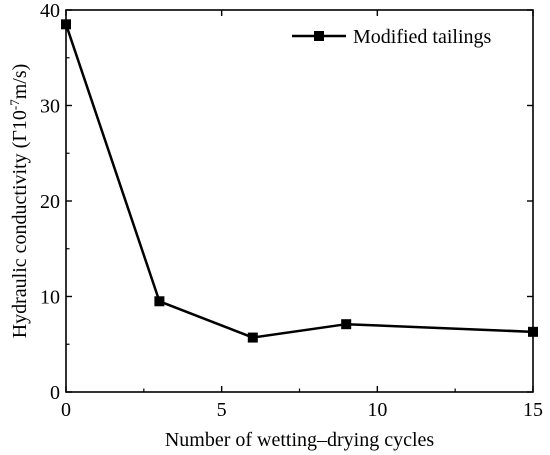 The image size is (550, 455). Describe the element at coordinates (222, 410) in the screenshot. I see `x-tick-label: 5` at that location.